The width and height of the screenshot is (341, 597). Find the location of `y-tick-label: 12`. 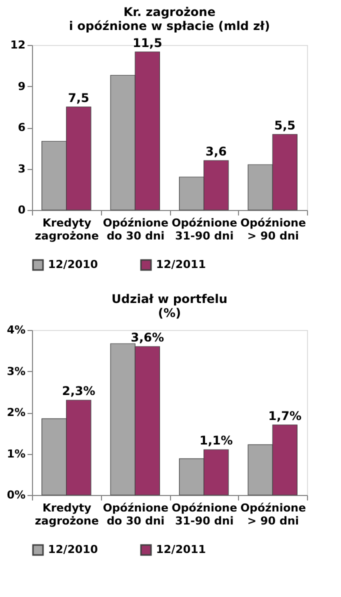

y-tick-label: 12 is located at coordinates (18, 45).